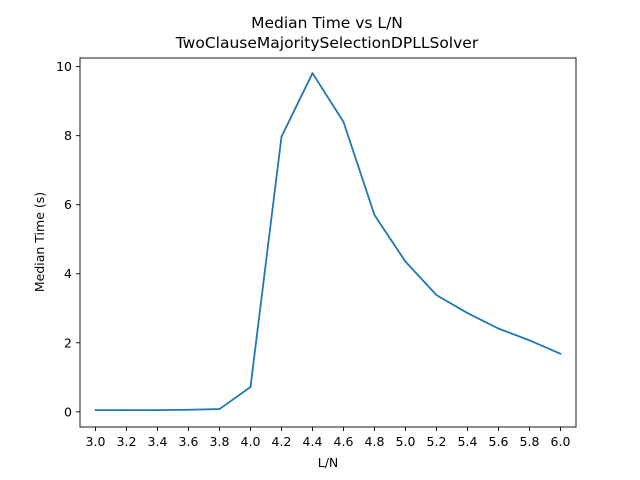 The height and width of the screenshot is (480, 640). Describe the element at coordinates (39, 242) in the screenshot. I see `y-axis-label: Median Time (s)` at that location.